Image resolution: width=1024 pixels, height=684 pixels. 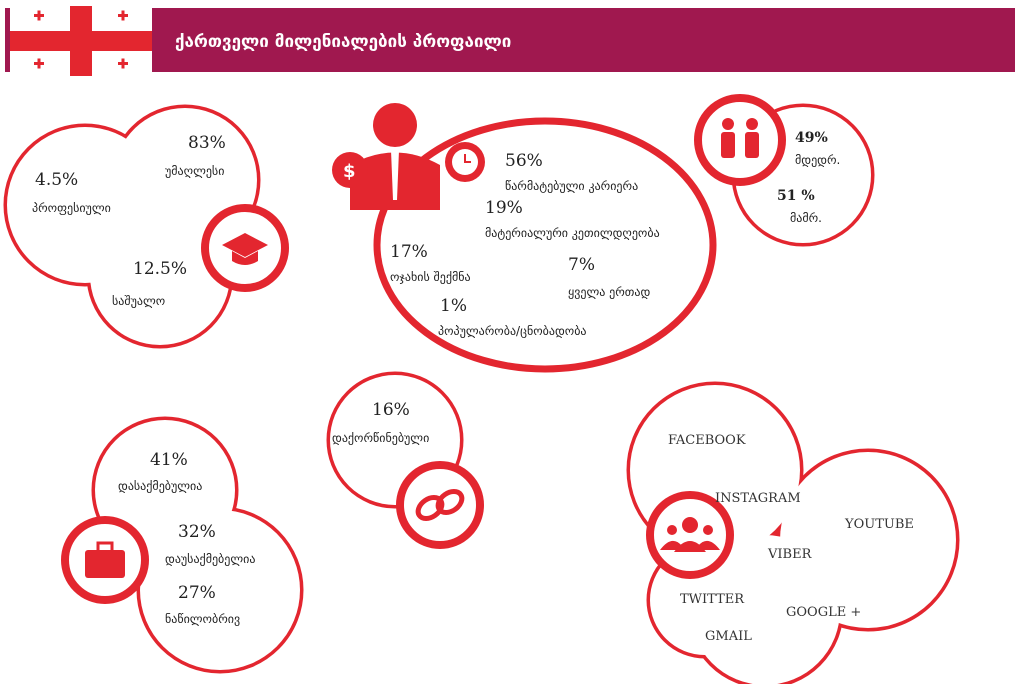 I want to click on stat-label: უმაღლესი, so click(x=194, y=171).